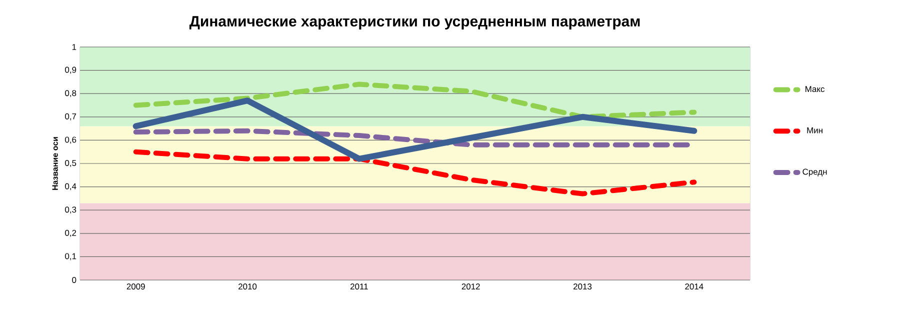 The height and width of the screenshot is (332, 909). What do you see at coordinates (414, 23) in the screenshot?
I see `chart-title: Динамические характеристики по усредненным параметрам` at bounding box center [414, 23].